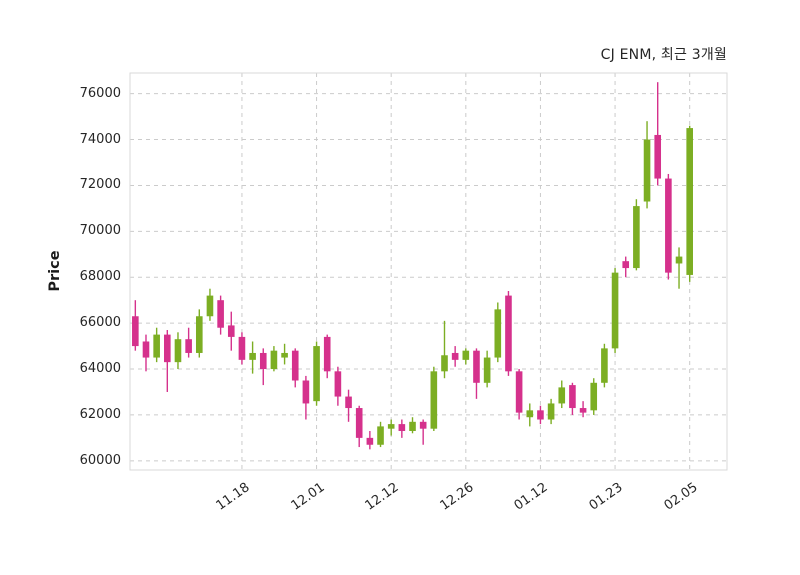  I want to click on y-tick-label: 62000, so click(100, 414).